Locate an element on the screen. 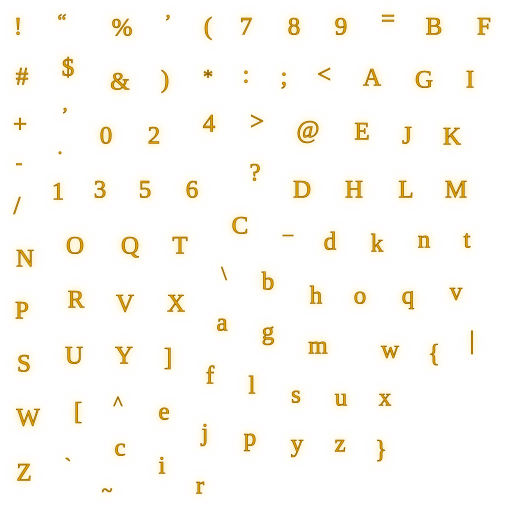 This screenshot has width=512, height=512. glyph: j is located at coordinates (205, 433).